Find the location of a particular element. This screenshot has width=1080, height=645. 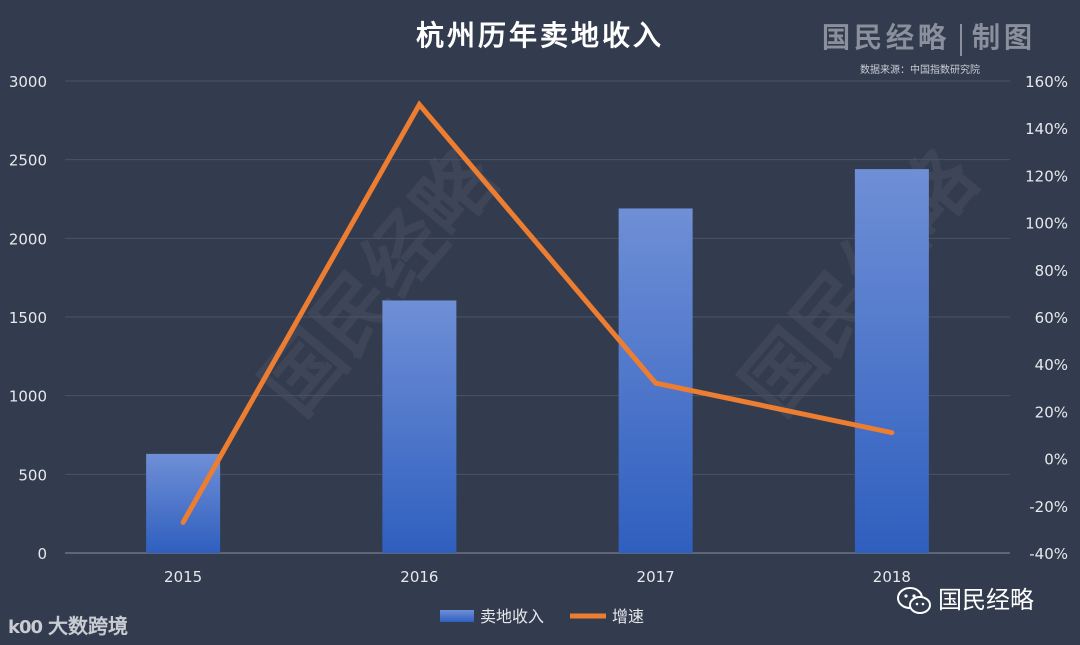

legend-label-line: 增速 is located at coordinates (628, 616).